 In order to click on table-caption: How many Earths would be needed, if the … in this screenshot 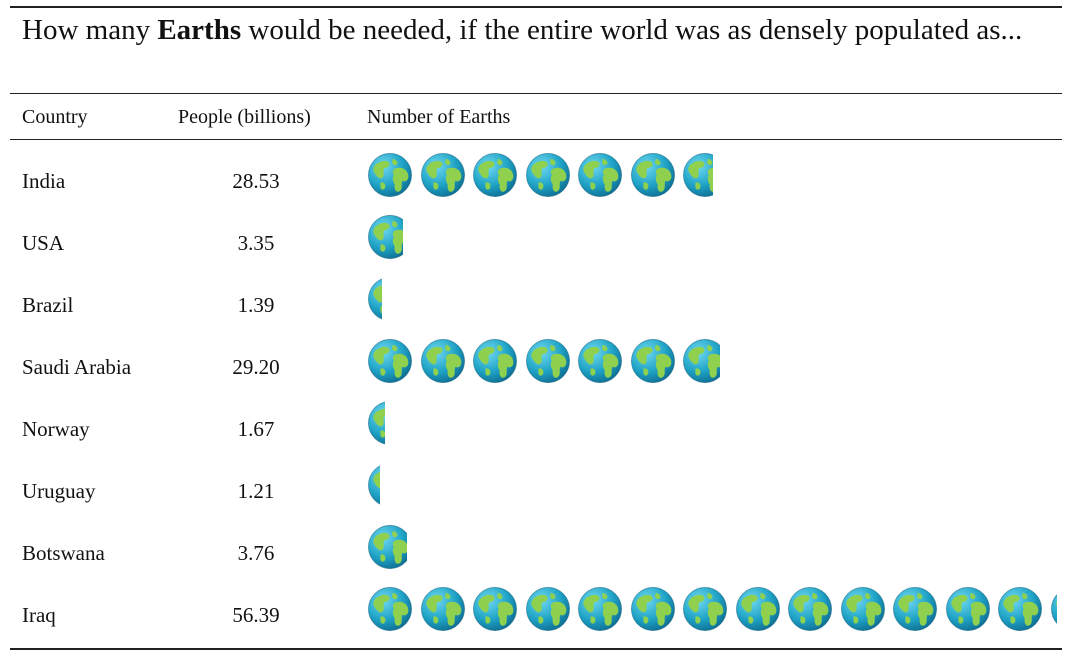, I will do `click(532, 30)`.